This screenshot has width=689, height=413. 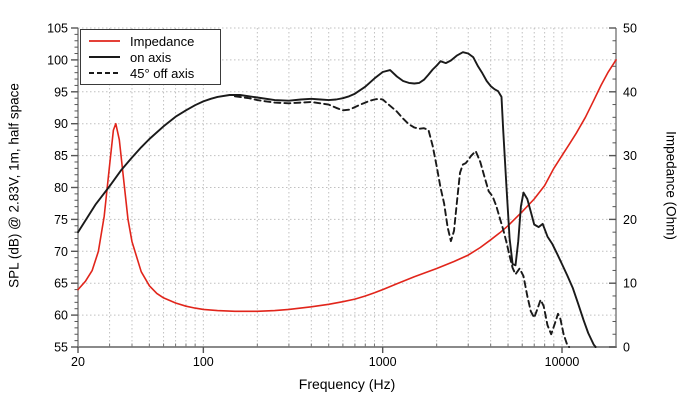 What do you see at coordinates (61, 220) in the screenshot?
I see `y-left-tick-label: 75` at bounding box center [61, 220].